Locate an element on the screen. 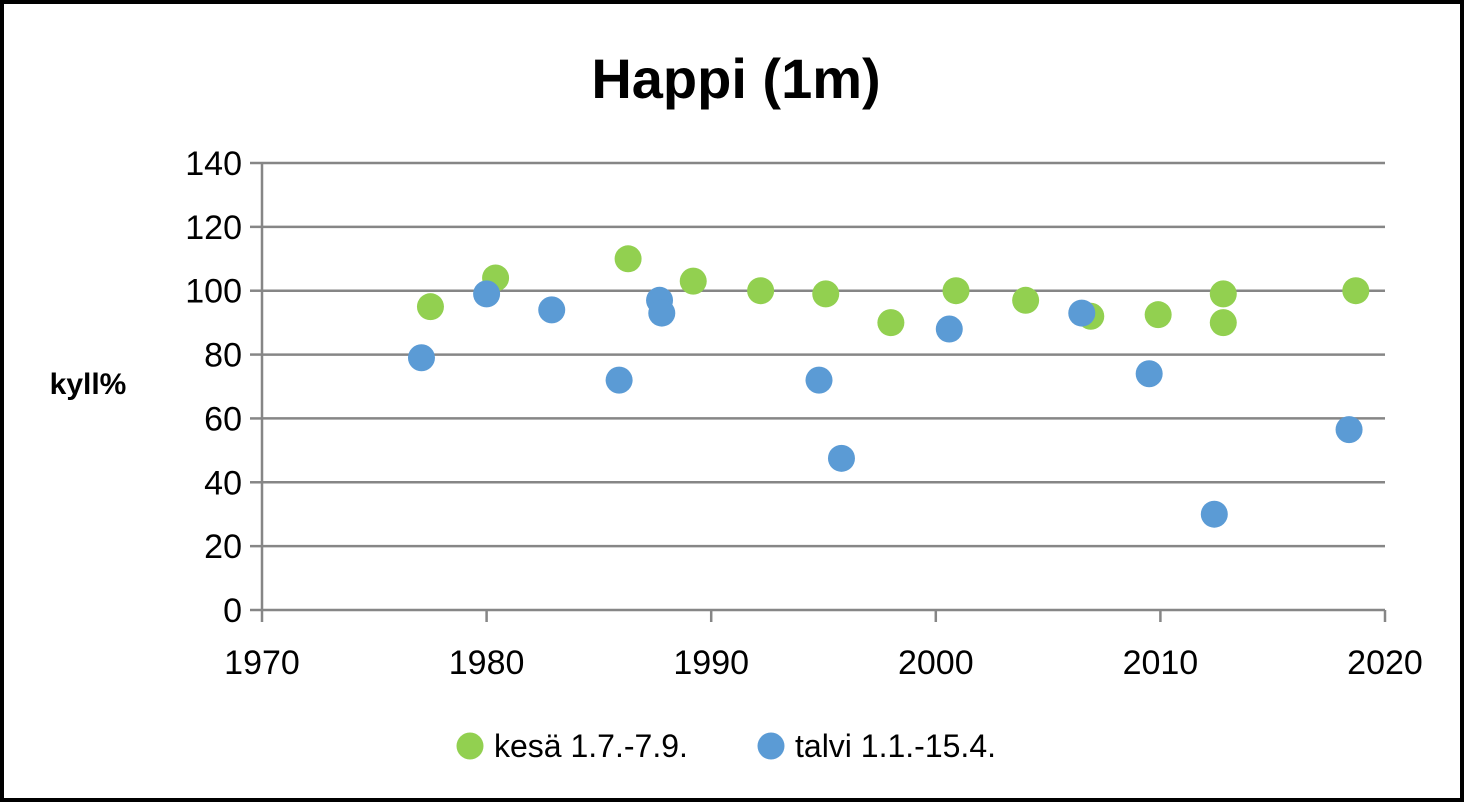 This screenshot has width=1464, height=806. y-tick-label: 60 is located at coordinates (223, 419).